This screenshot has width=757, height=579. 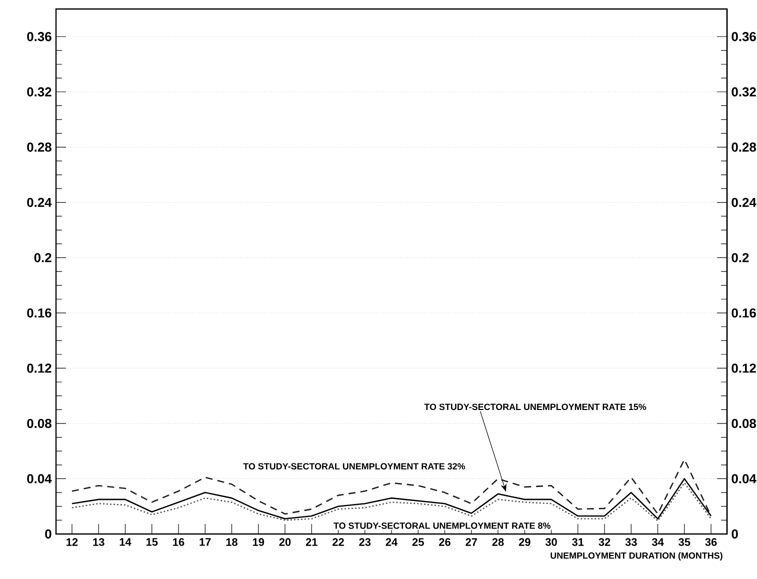 What do you see at coordinates (735, 534) in the screenshot?
I see `y2-tick-label: 0` at bounding box center [735, 534].